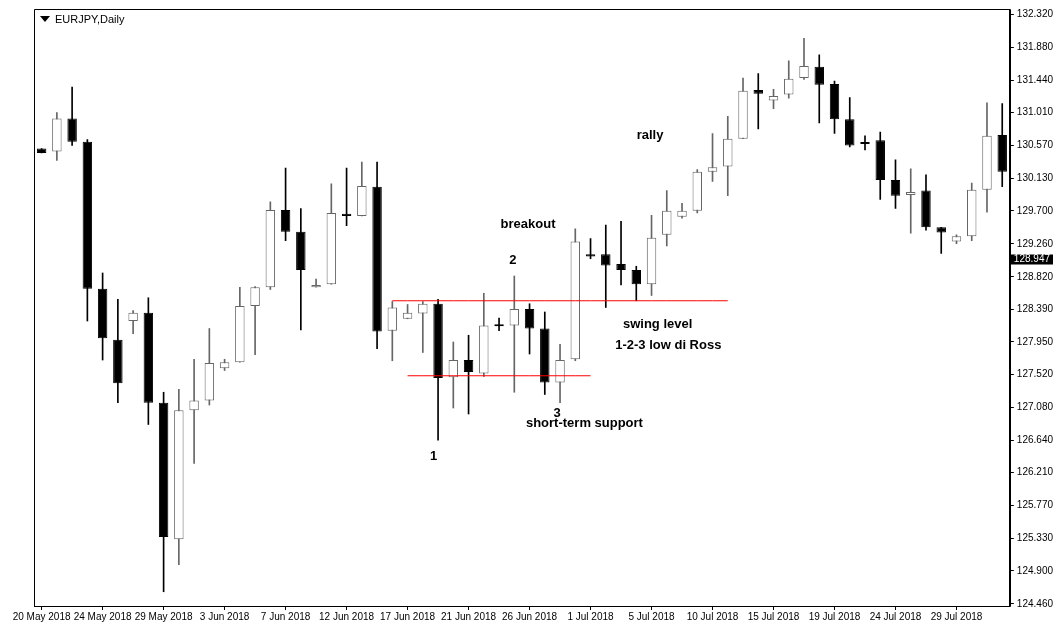 The height and width of the screenshot is (624, 1056). What do you see at coordinates (1035, 538) in the screenshot?
I see `y-tick-label: 125.330` at bounding box center [1035, 538].